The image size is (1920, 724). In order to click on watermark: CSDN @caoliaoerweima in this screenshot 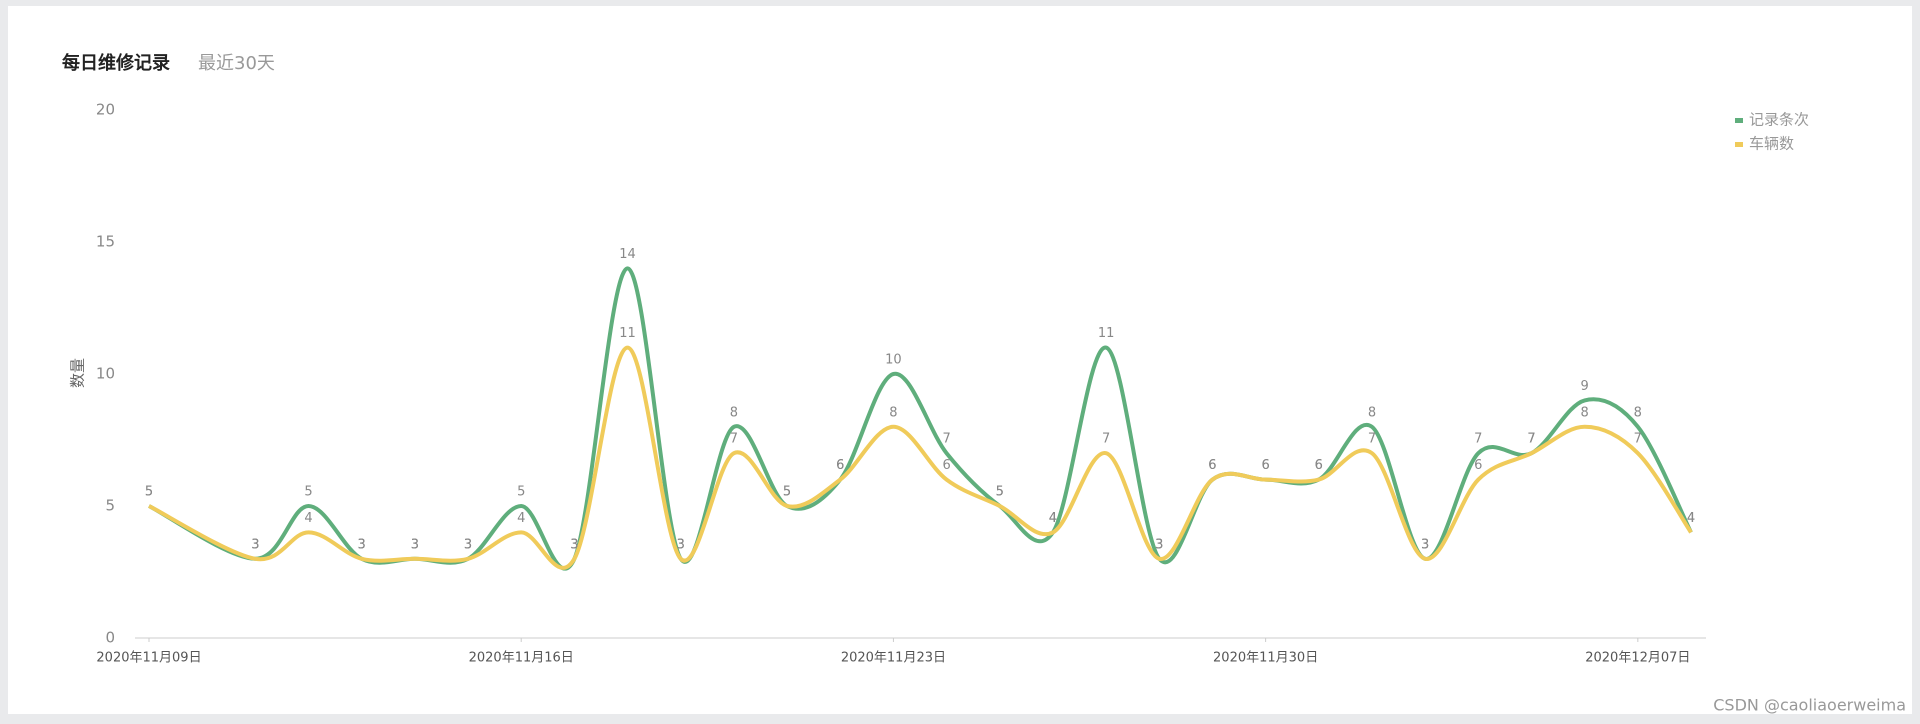, I will do `click(1809, 705)`.